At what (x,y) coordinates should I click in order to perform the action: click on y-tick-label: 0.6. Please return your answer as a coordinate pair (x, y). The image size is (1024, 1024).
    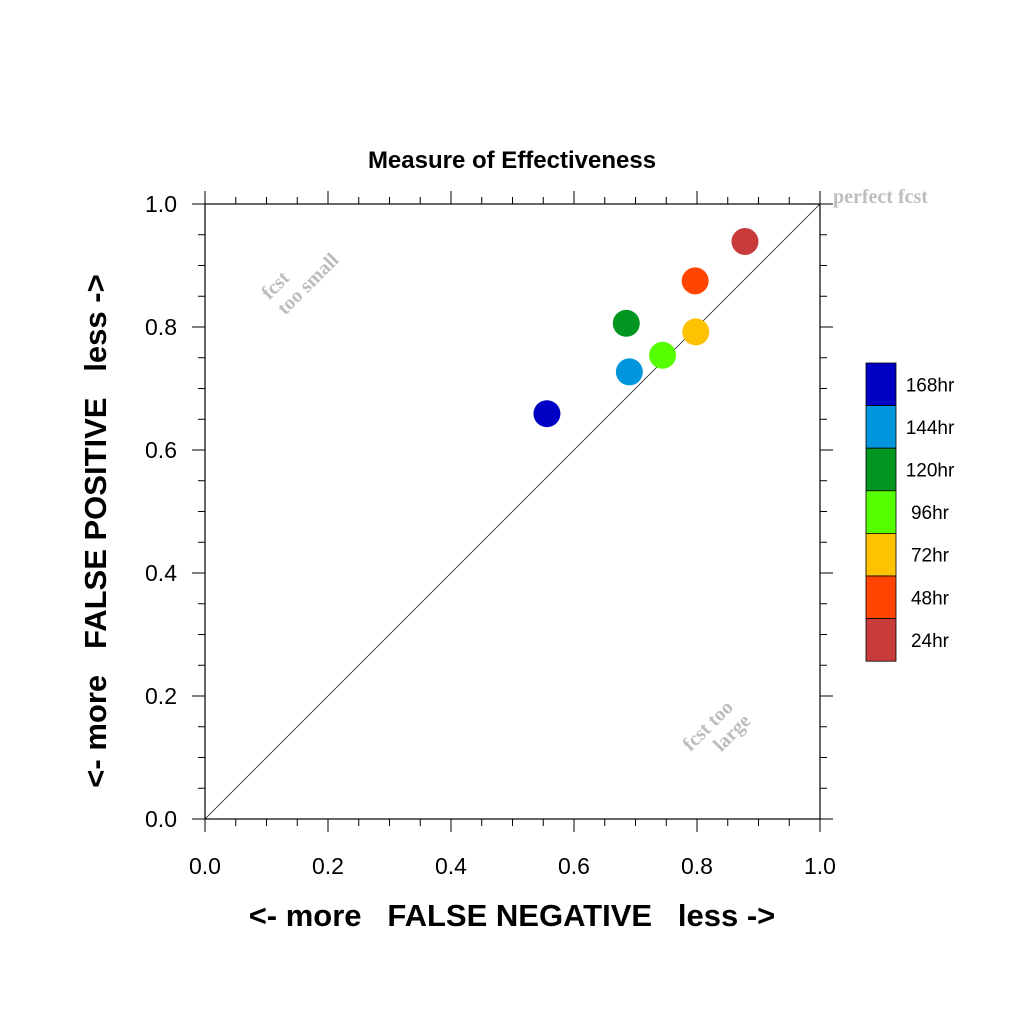
    Looking at the image, I should click on (161, 450).